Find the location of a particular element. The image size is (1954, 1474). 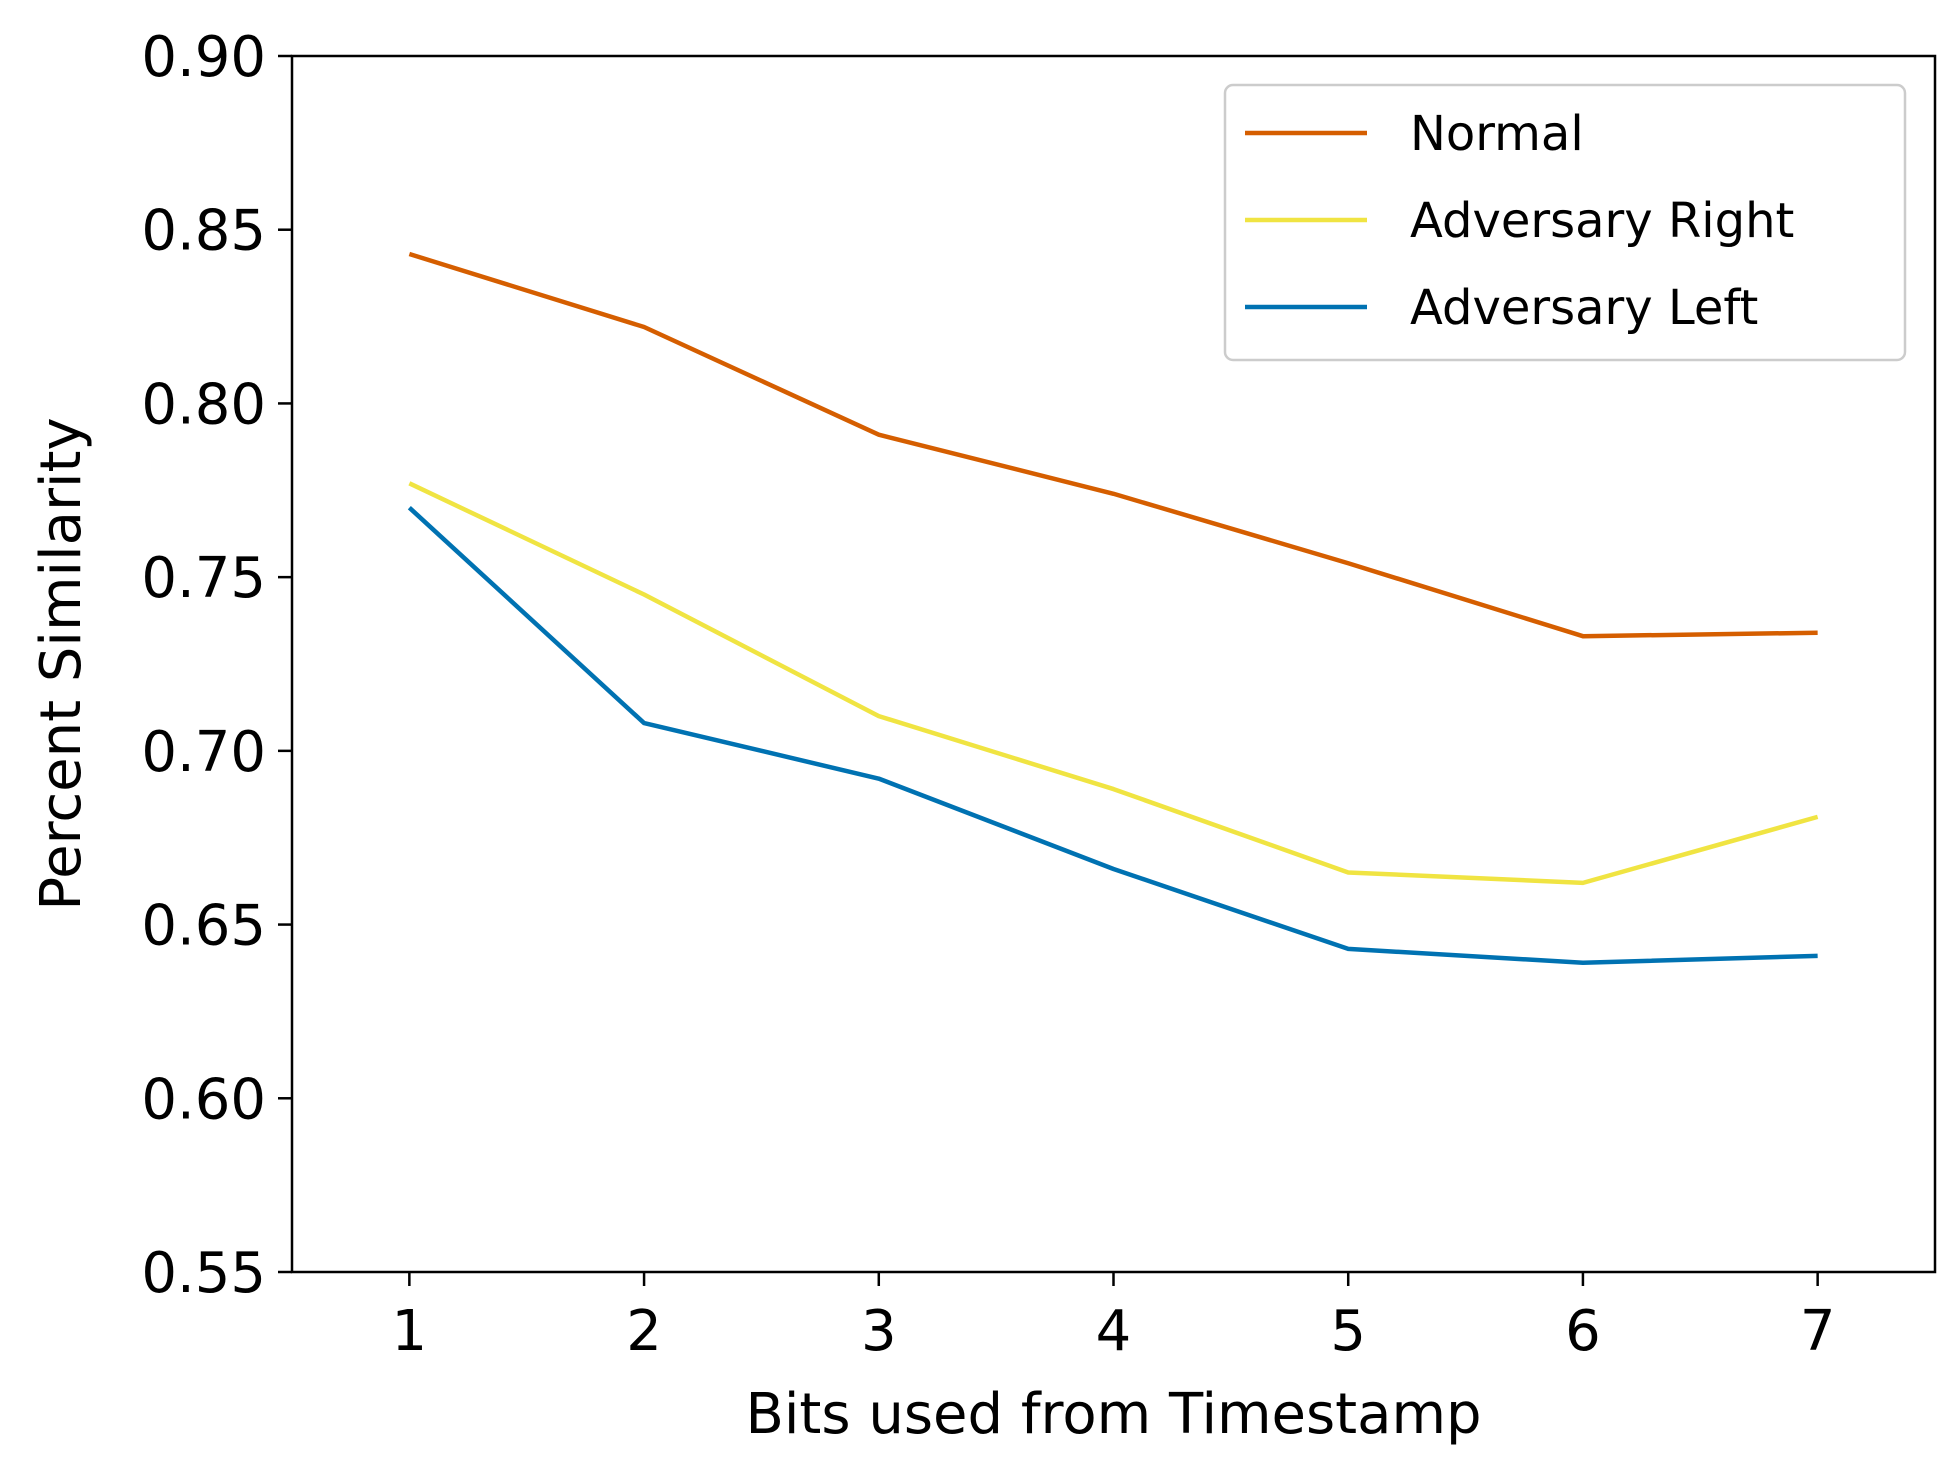

y-tick-label: 0.70 is located at coordinates (203, 752).